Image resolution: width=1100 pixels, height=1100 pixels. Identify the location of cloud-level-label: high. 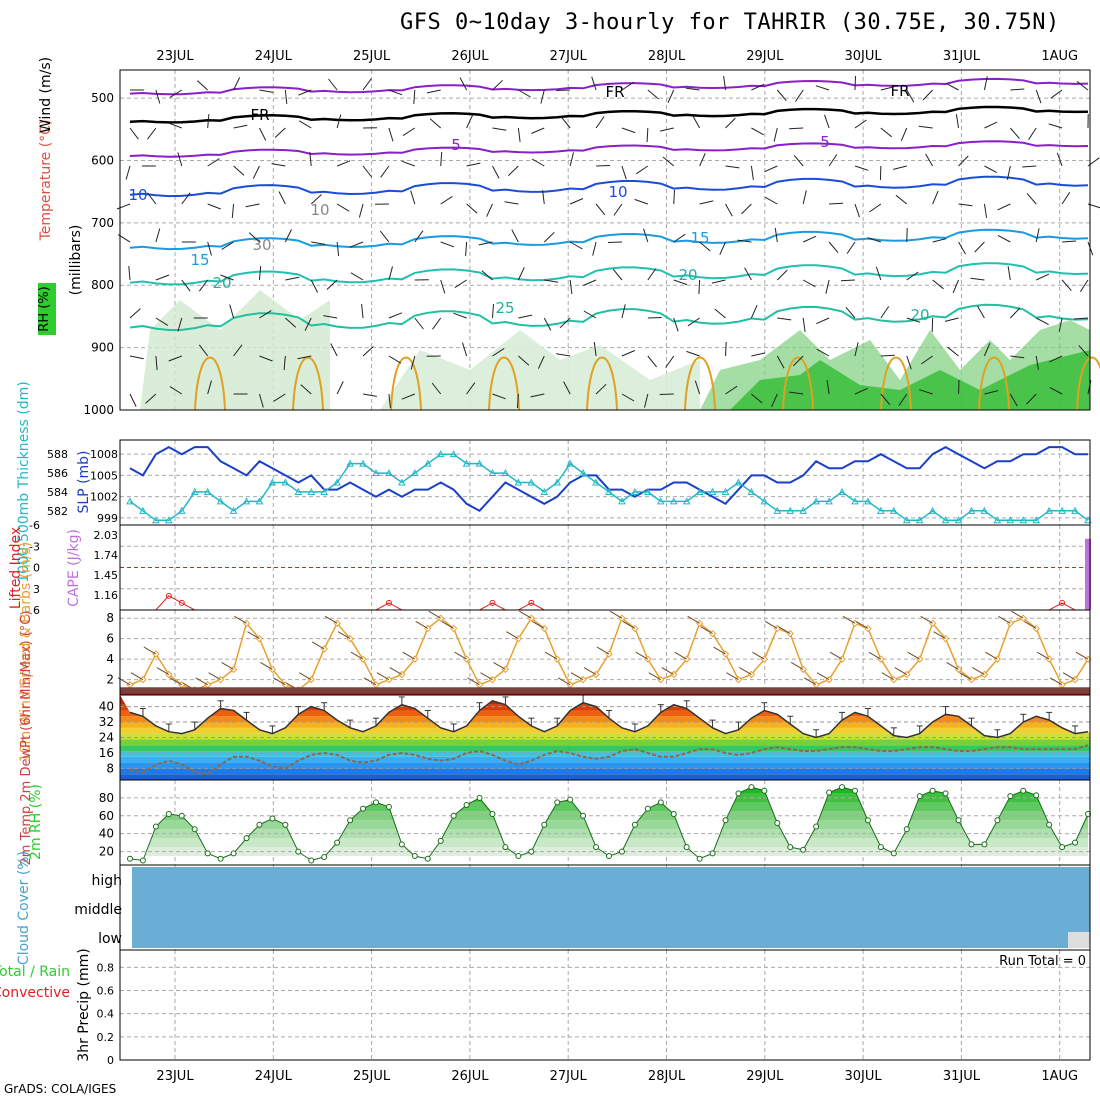
(106, 881).